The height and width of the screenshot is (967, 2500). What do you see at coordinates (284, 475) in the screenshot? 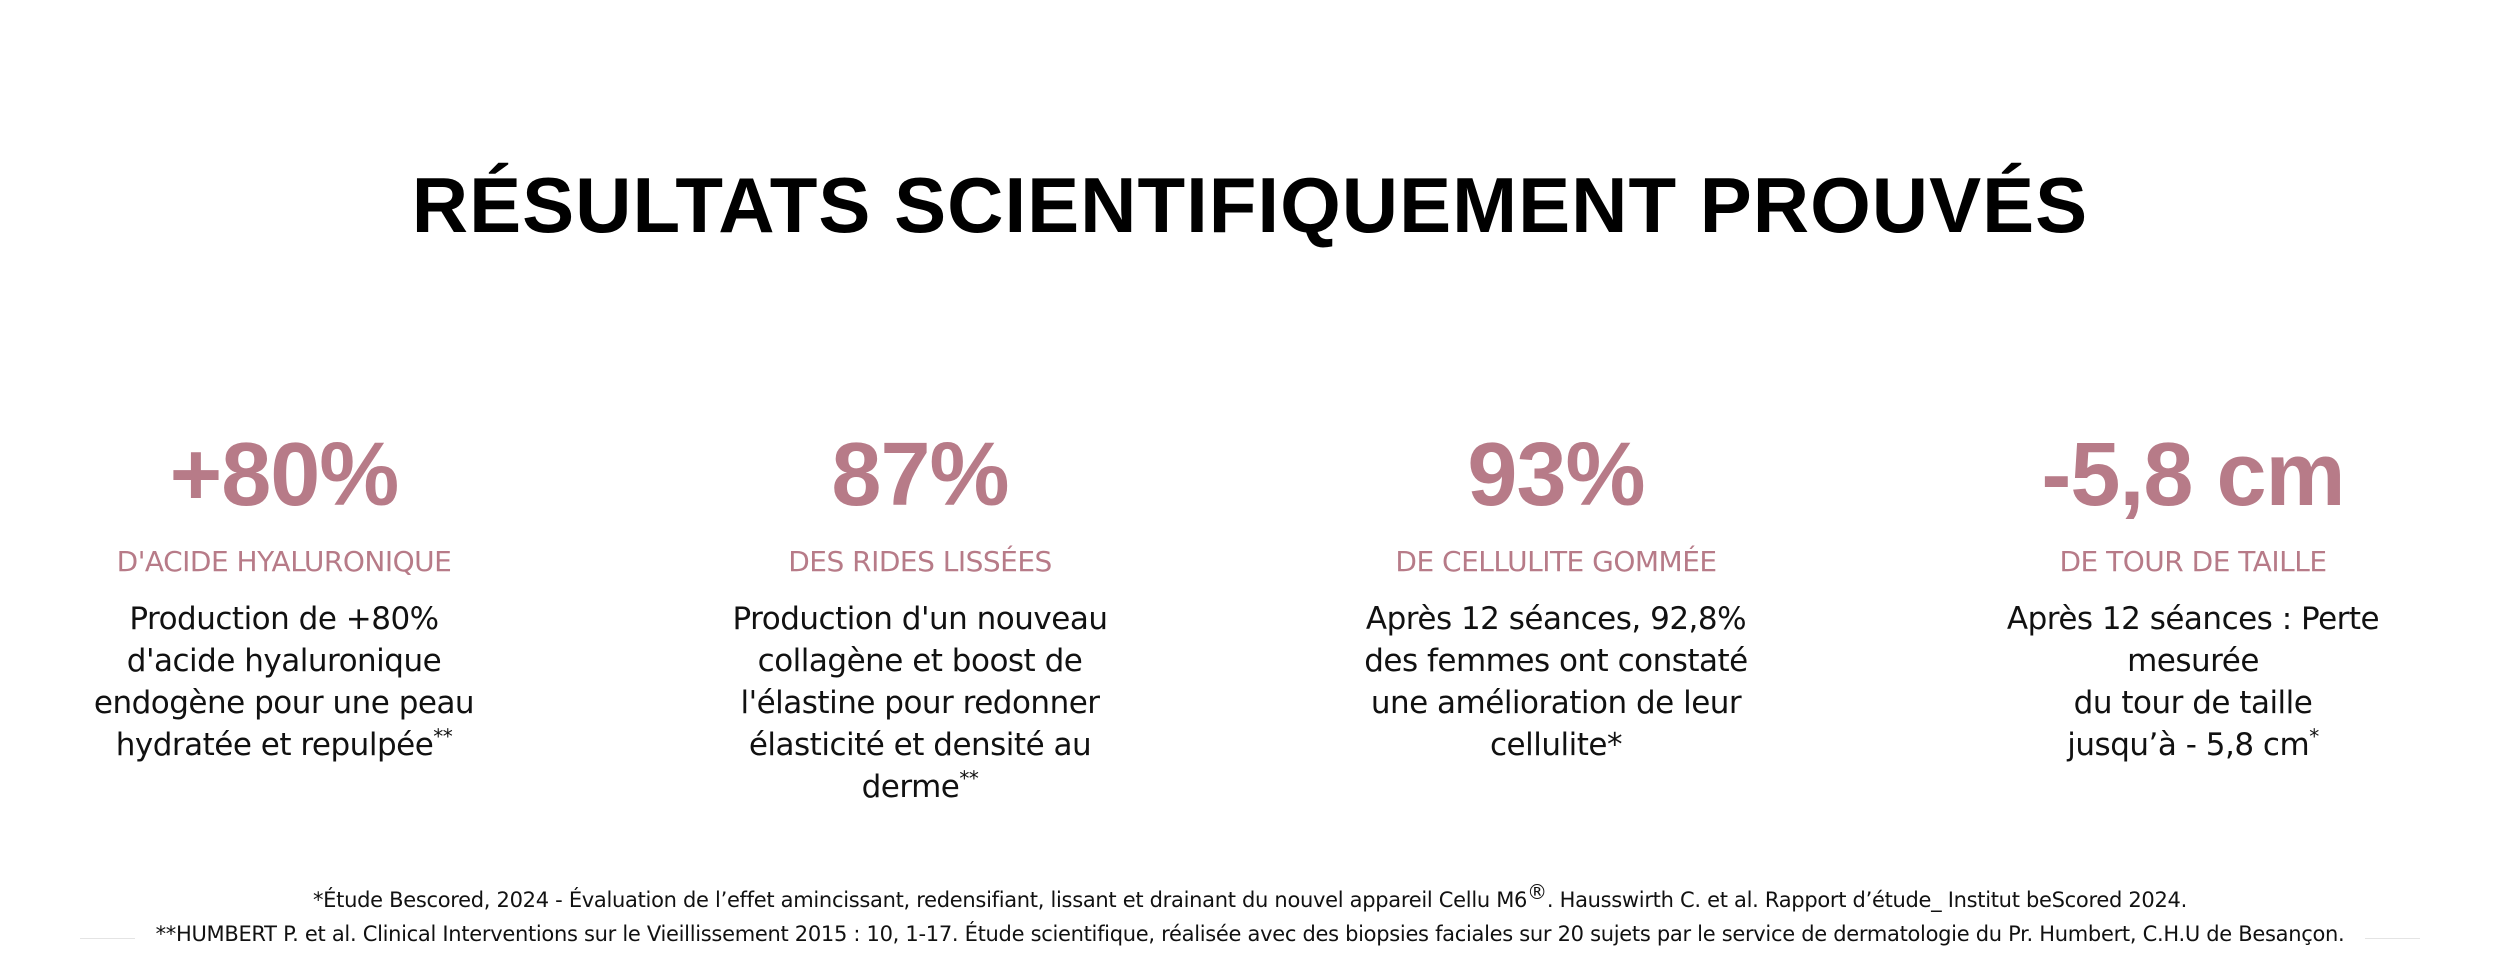
I see `stat-value: +80%` at bounding box center [284, 475].